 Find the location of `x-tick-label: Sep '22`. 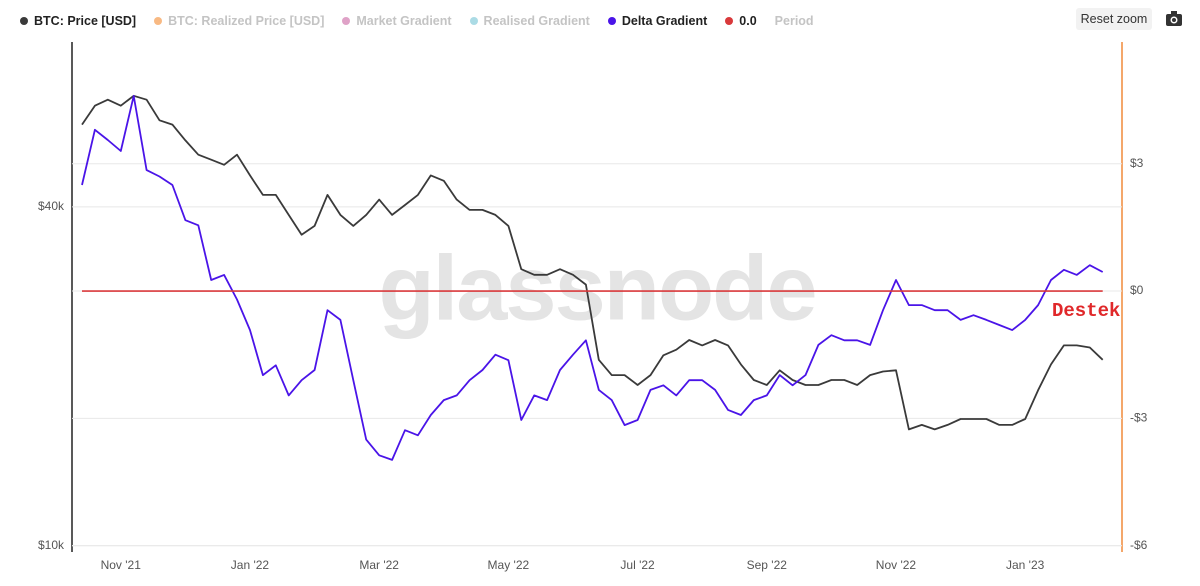

x-tick-label: Sep '22 is located at coordinates (767, 565).